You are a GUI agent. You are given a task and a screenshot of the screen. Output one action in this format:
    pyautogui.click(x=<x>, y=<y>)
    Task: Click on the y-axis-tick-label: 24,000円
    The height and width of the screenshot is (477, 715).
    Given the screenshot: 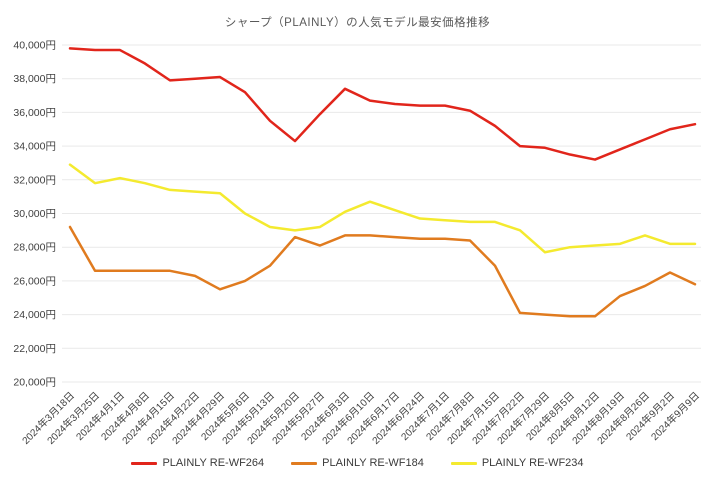 What is the action you would take?
    pyautogui.click(x=34, y=315)
    